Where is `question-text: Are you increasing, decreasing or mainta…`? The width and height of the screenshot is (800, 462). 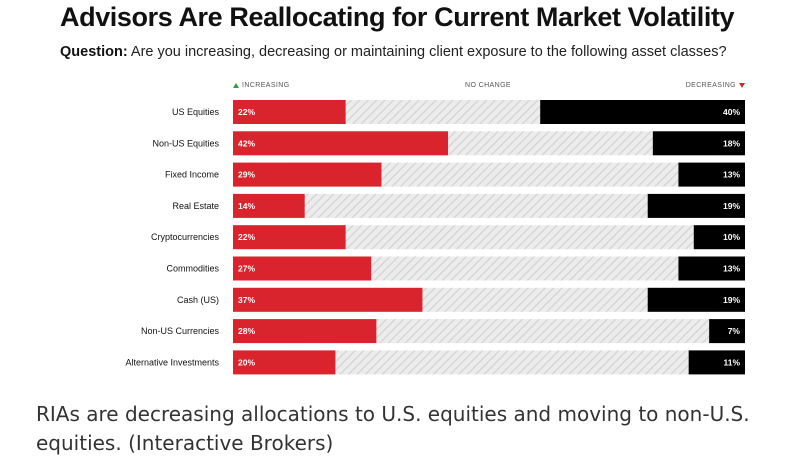 question-text: Are you increasing, decreasing or mainta… is located at coordinates (427, 52).